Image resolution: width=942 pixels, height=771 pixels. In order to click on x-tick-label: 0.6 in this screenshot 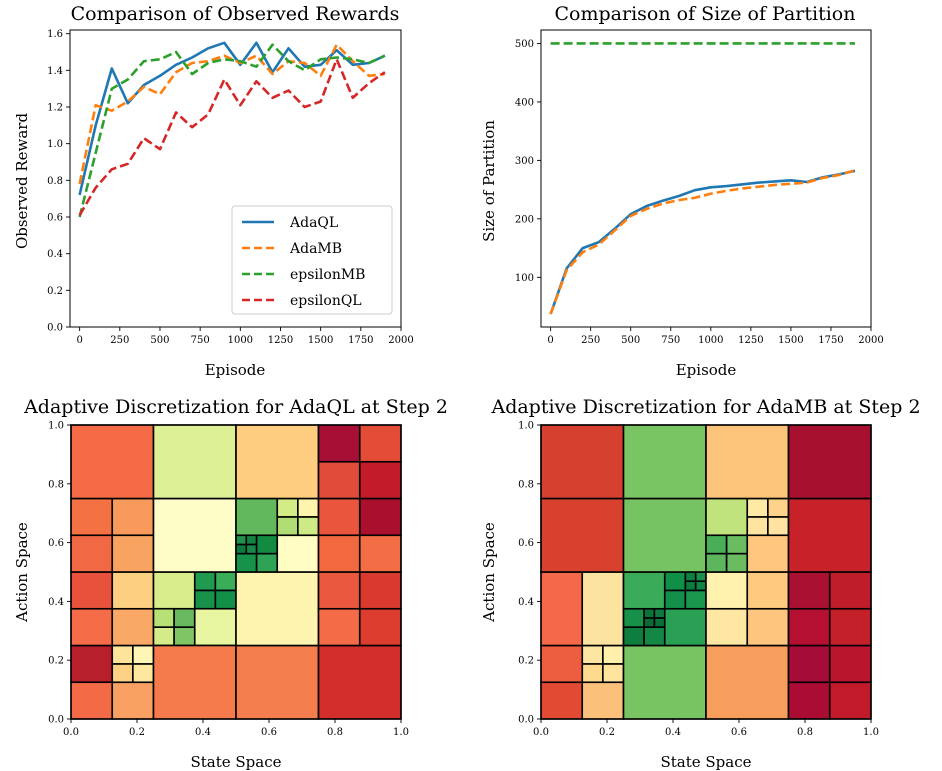, I will do `click(269, 732)`.